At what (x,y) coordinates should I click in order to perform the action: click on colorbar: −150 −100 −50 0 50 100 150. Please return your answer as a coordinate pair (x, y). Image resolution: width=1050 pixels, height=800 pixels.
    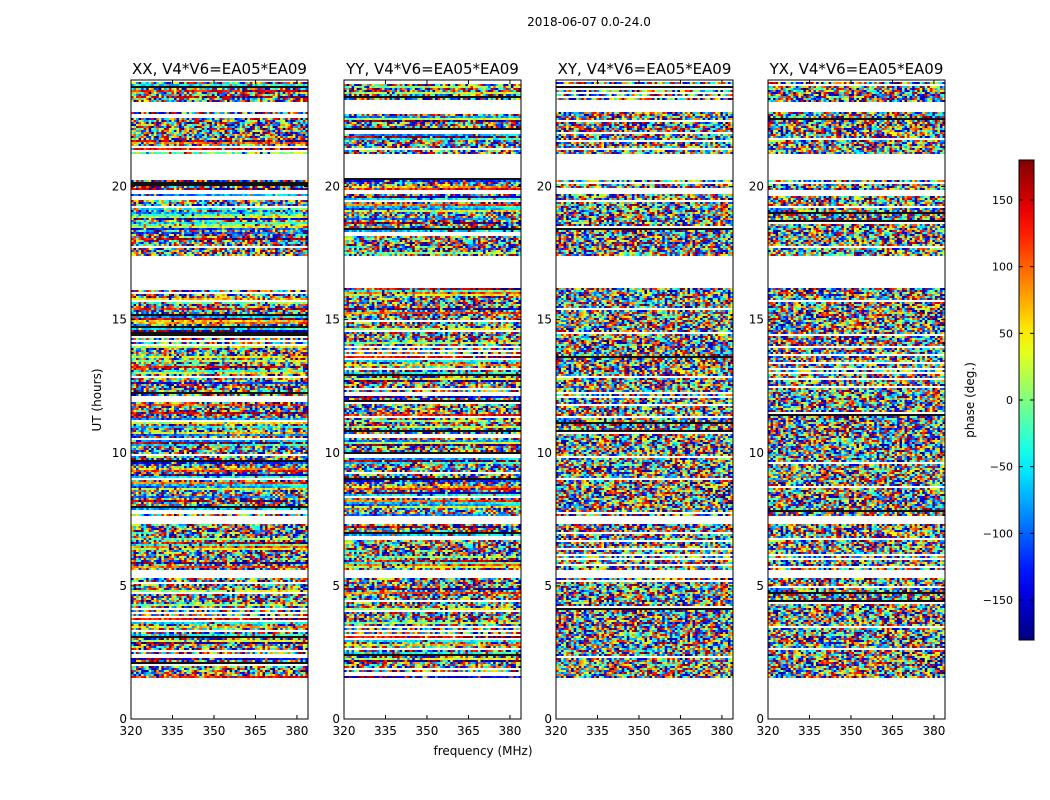
    Looking at the image, I should click on (1009, 400).